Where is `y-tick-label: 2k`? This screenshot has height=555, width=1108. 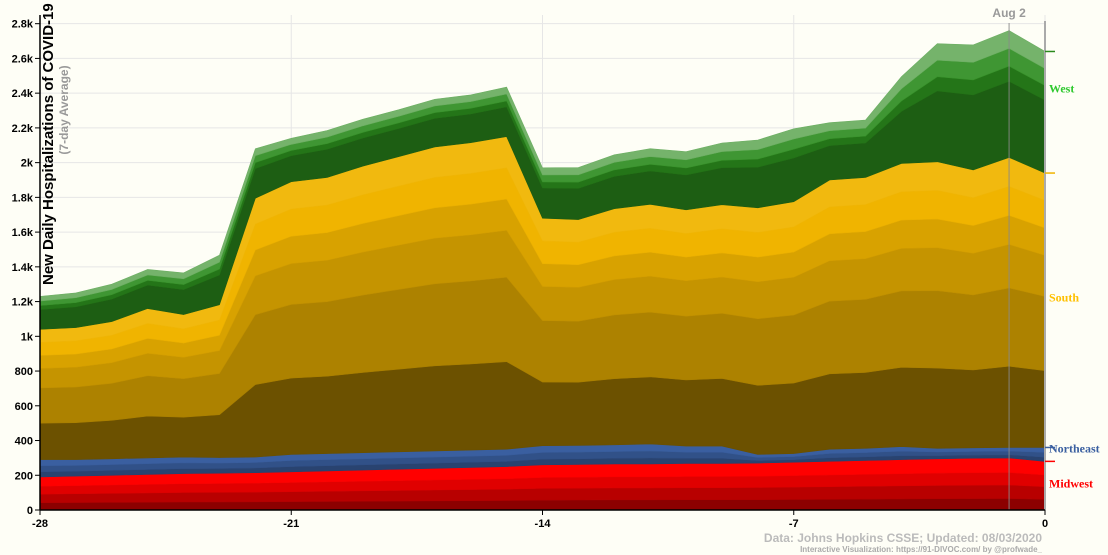
y-tick-label: 2k is located at coordinates (27, 164).